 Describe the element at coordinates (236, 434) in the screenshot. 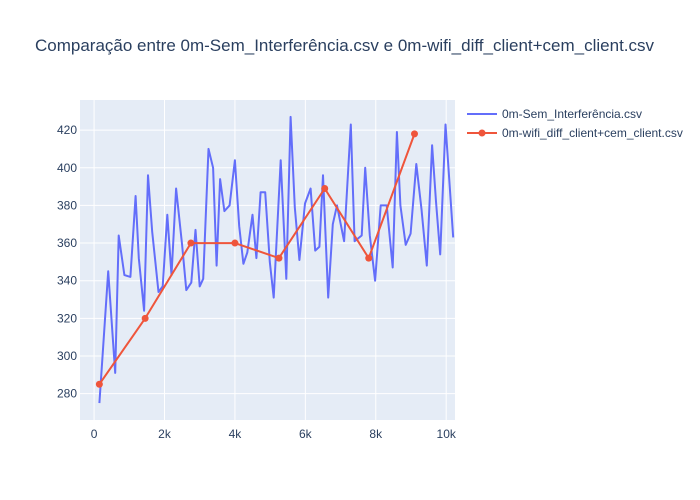

I see `x-tick-label: 4k` at that location.